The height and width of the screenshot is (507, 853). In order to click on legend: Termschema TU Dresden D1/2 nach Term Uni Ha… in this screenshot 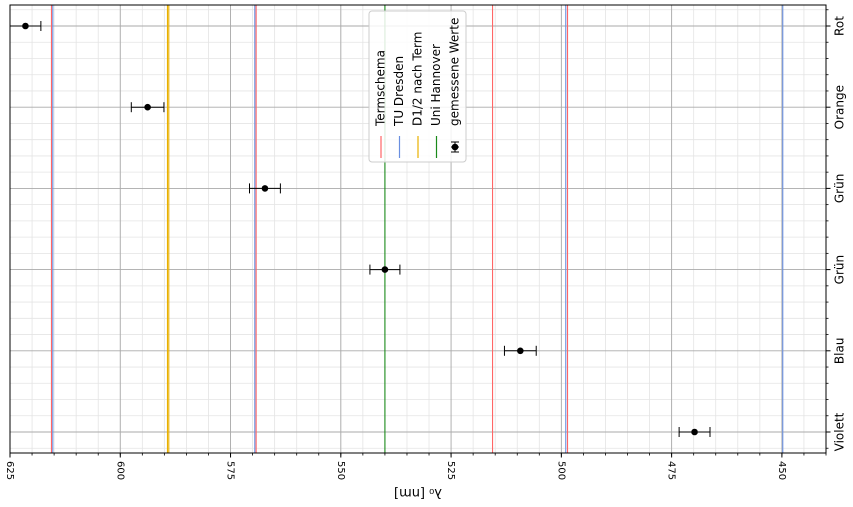, I will do `click(417, 86)`.